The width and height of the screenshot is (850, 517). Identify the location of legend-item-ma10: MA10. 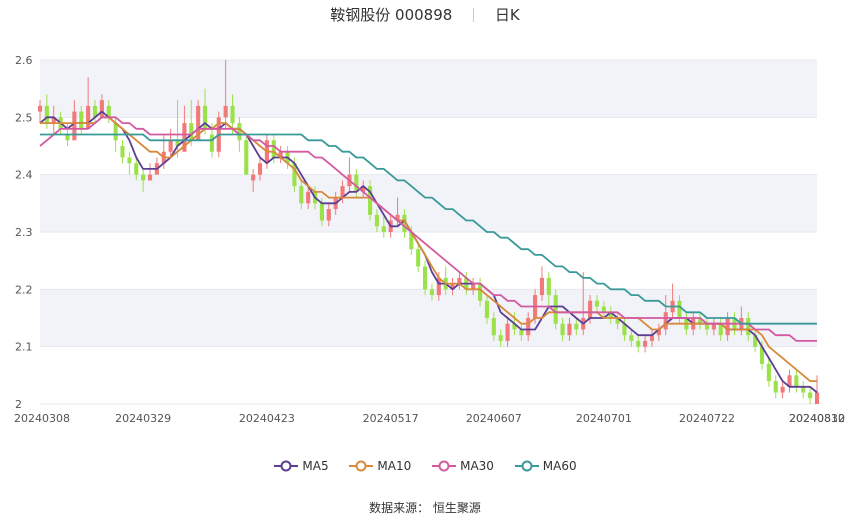
(379, 465).